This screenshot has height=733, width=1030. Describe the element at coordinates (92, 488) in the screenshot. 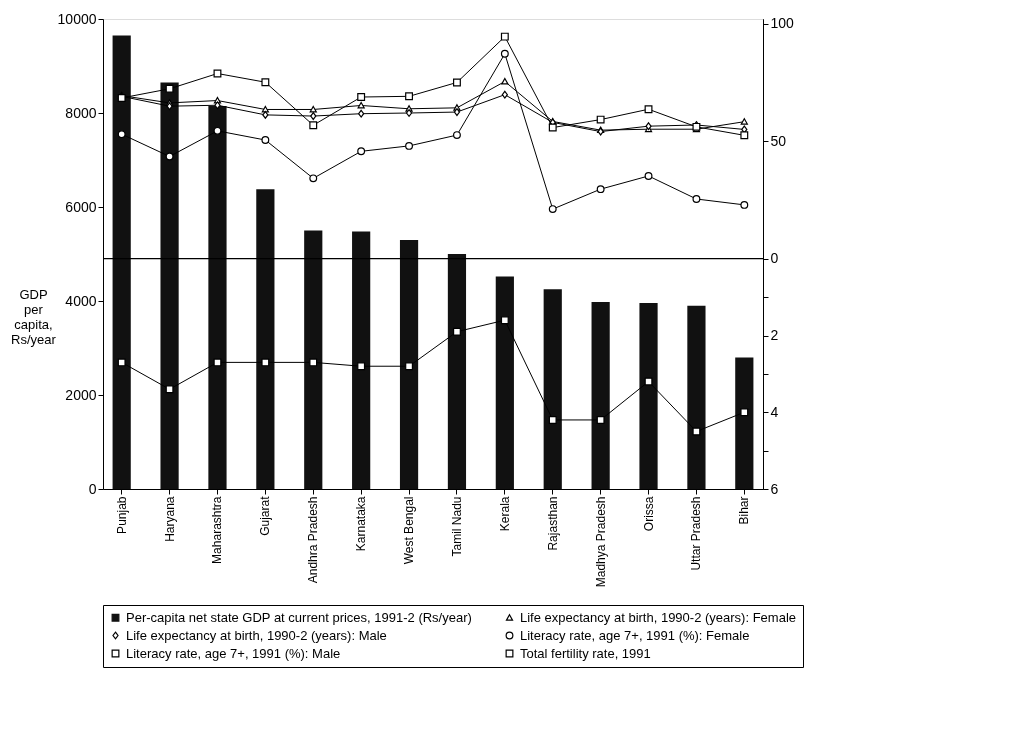

I see `y-tick-label: 0` at that location.